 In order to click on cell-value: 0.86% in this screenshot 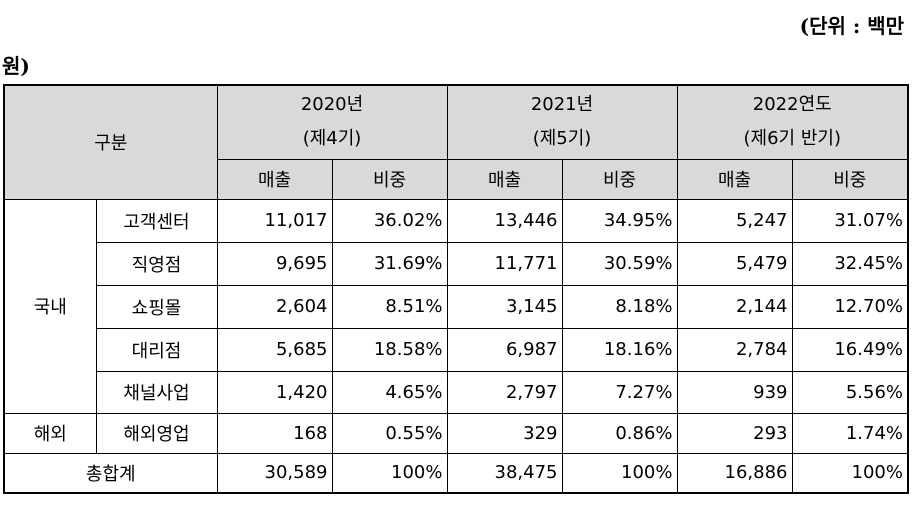, I will do `click(619, 433)`.